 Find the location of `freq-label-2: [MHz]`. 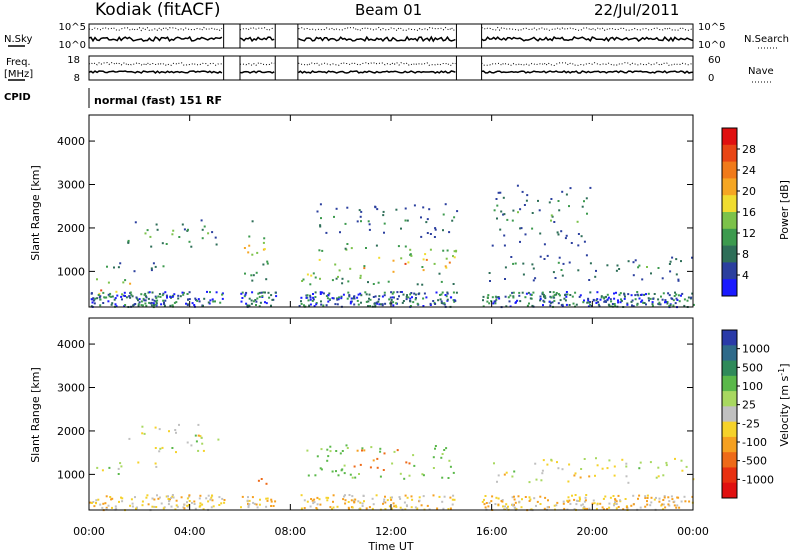

freq-label-2: [MHz] is located at coordinates (18, 74).